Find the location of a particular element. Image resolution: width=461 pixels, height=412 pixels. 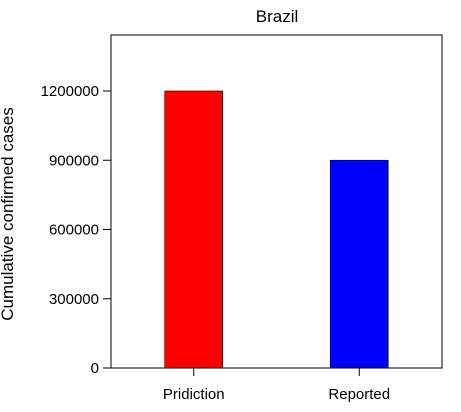

bar-reported is located at coordinates (359, 264).